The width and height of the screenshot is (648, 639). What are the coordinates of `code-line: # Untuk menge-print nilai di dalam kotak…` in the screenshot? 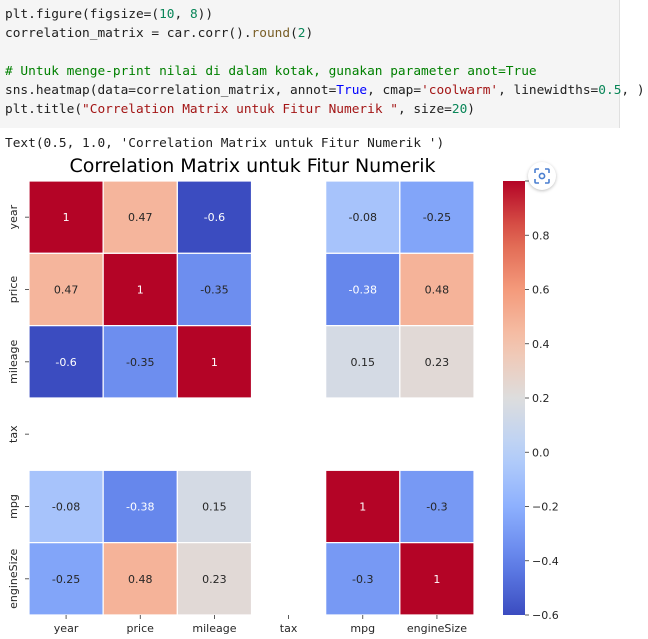 It's located at (312, 71).